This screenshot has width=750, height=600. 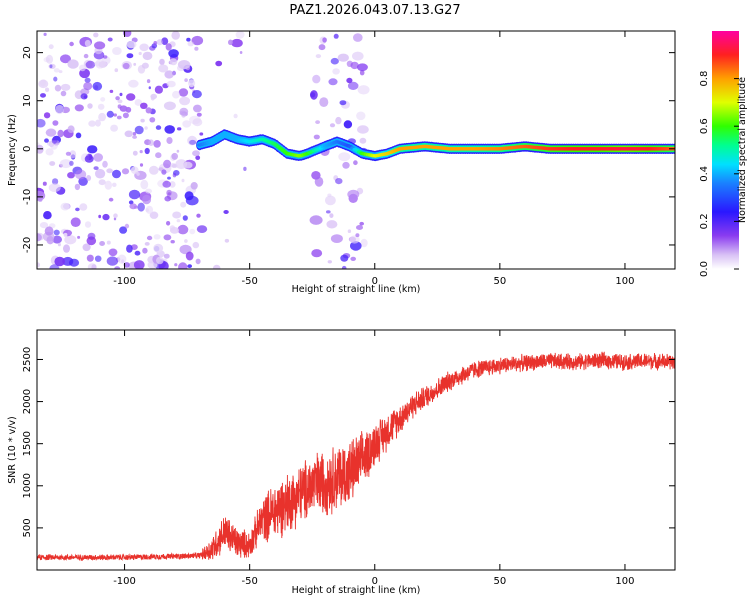 What do you see at coordinates (12, 450) in the screenshot?
I see `snr-y-label: SNR (10 * v/v)` at bounding box center [12, 450].